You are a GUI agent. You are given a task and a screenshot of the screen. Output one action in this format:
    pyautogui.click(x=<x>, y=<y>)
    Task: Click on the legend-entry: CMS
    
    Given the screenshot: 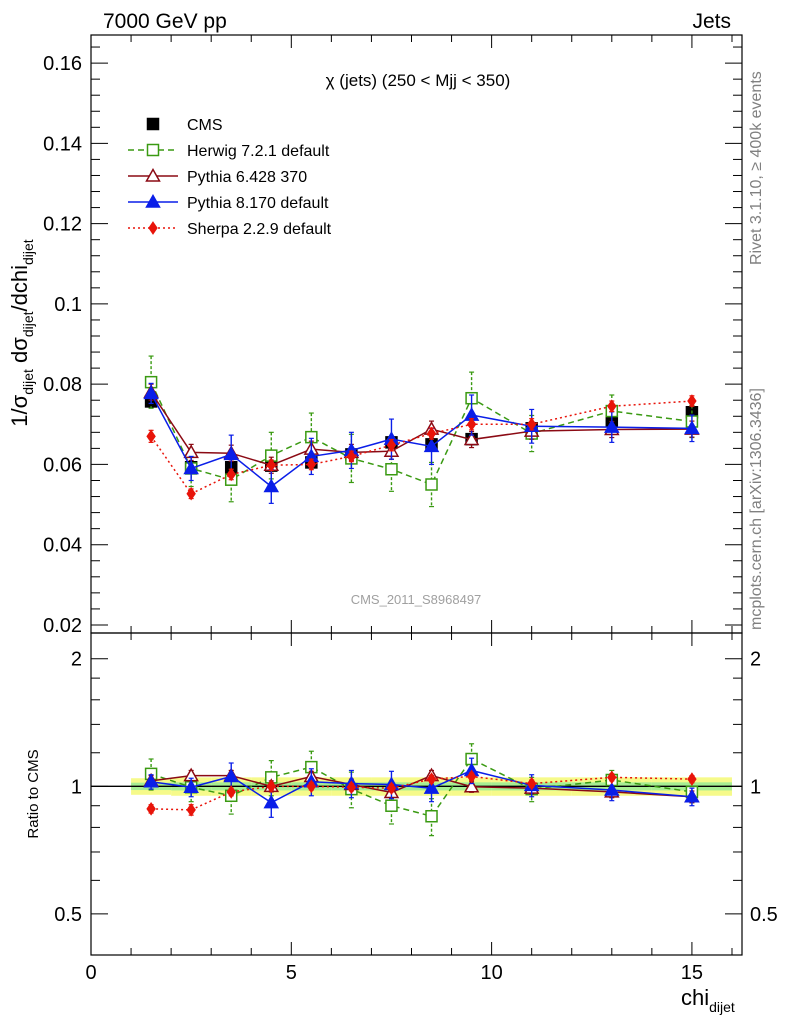 What is the action you would take?
    pyautogui.click(x=184, y=125)
    